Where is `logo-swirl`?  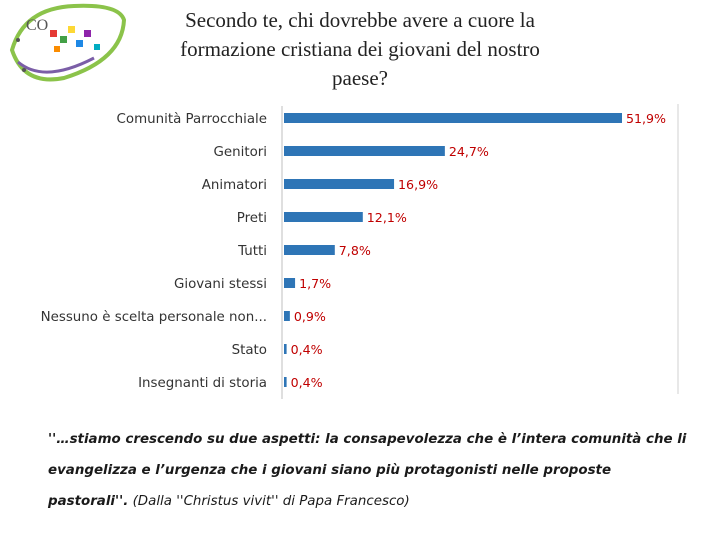 logo-swirl is located at coordinates (68, 42).